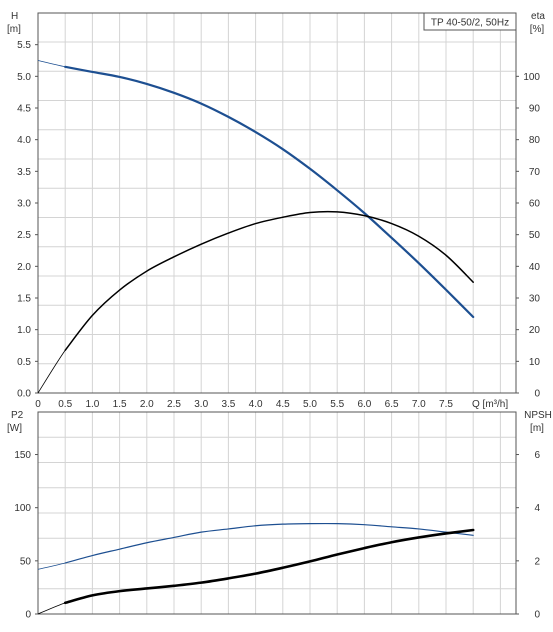 The image size is (553, 632). I want to click on y-left-axis-label: H, so click(14, 16).